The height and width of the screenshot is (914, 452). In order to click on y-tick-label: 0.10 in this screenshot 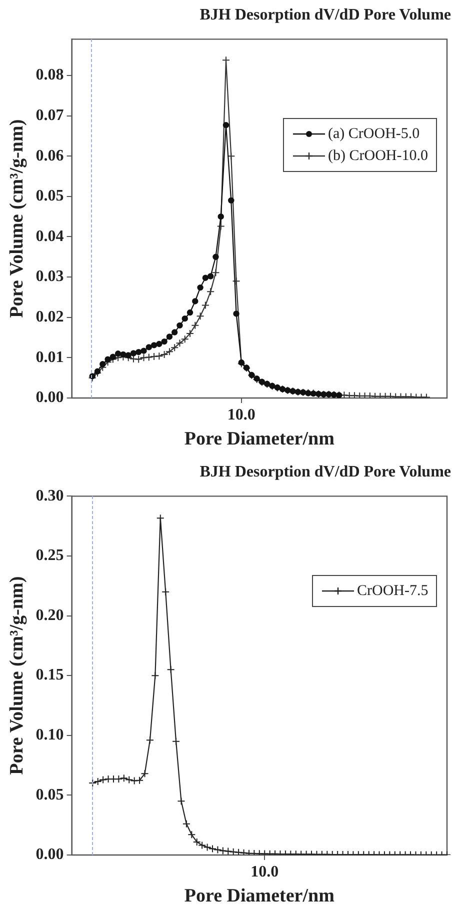, I will do `click(50, 735)`.